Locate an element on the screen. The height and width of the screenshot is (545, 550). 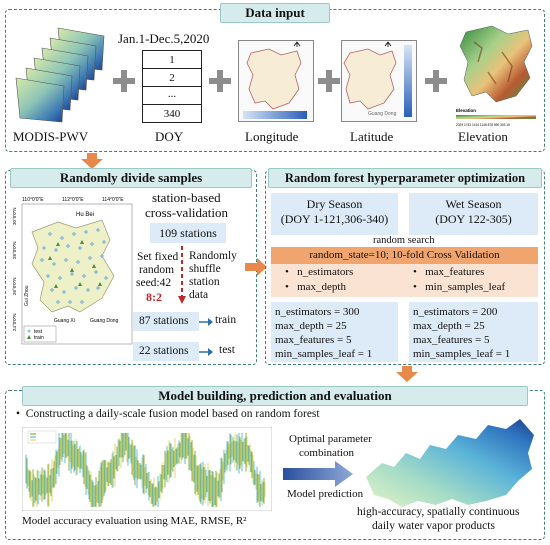
fixed-seed-2: random is located at coordinates (157, 270).